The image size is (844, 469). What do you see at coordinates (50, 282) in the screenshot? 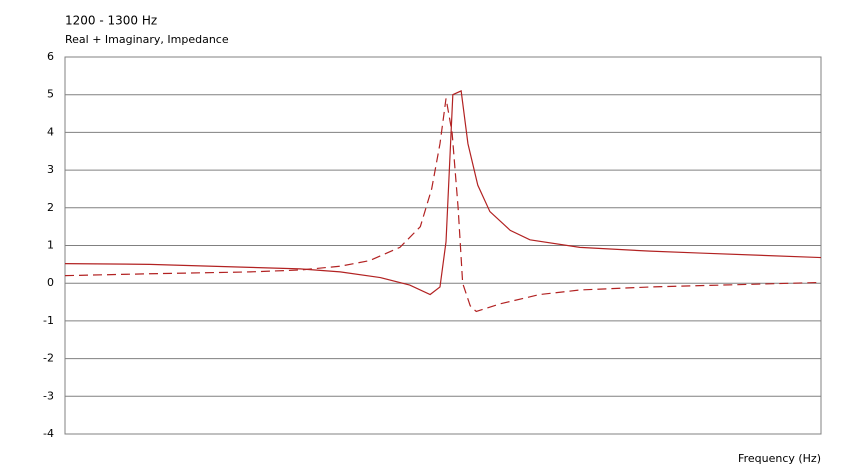
I see `y-tick-label: 0` at bounding box center [50, 282].